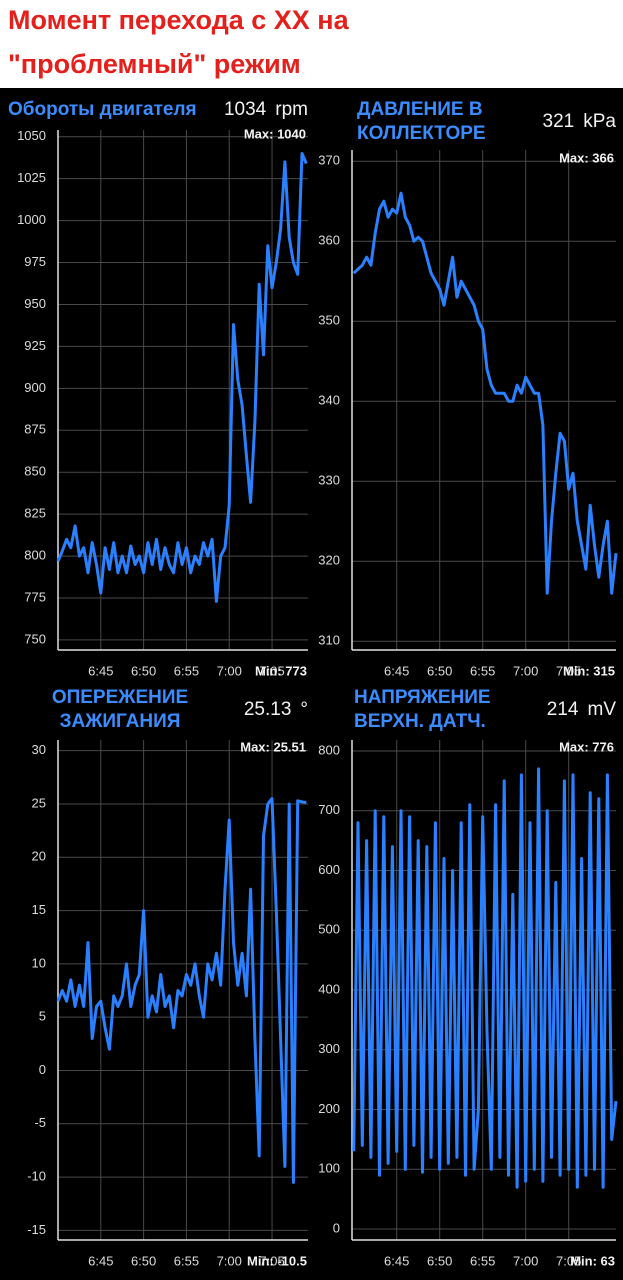 The image size is (623, 1280). What do you see at coordinates (329, 640) in the screenshot?
I see `y-tick-label: 310` at bounding box center [329, 640].